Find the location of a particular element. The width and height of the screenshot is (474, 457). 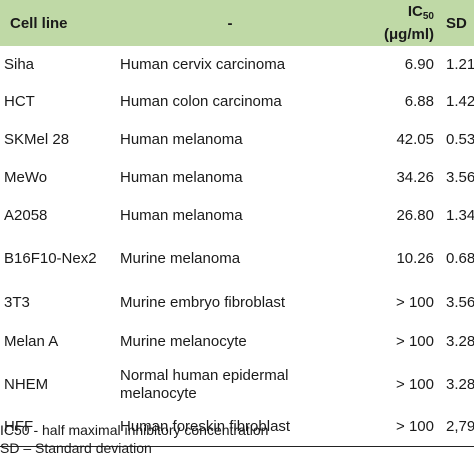

header-sd: SD is located at coordinates (456, 23).